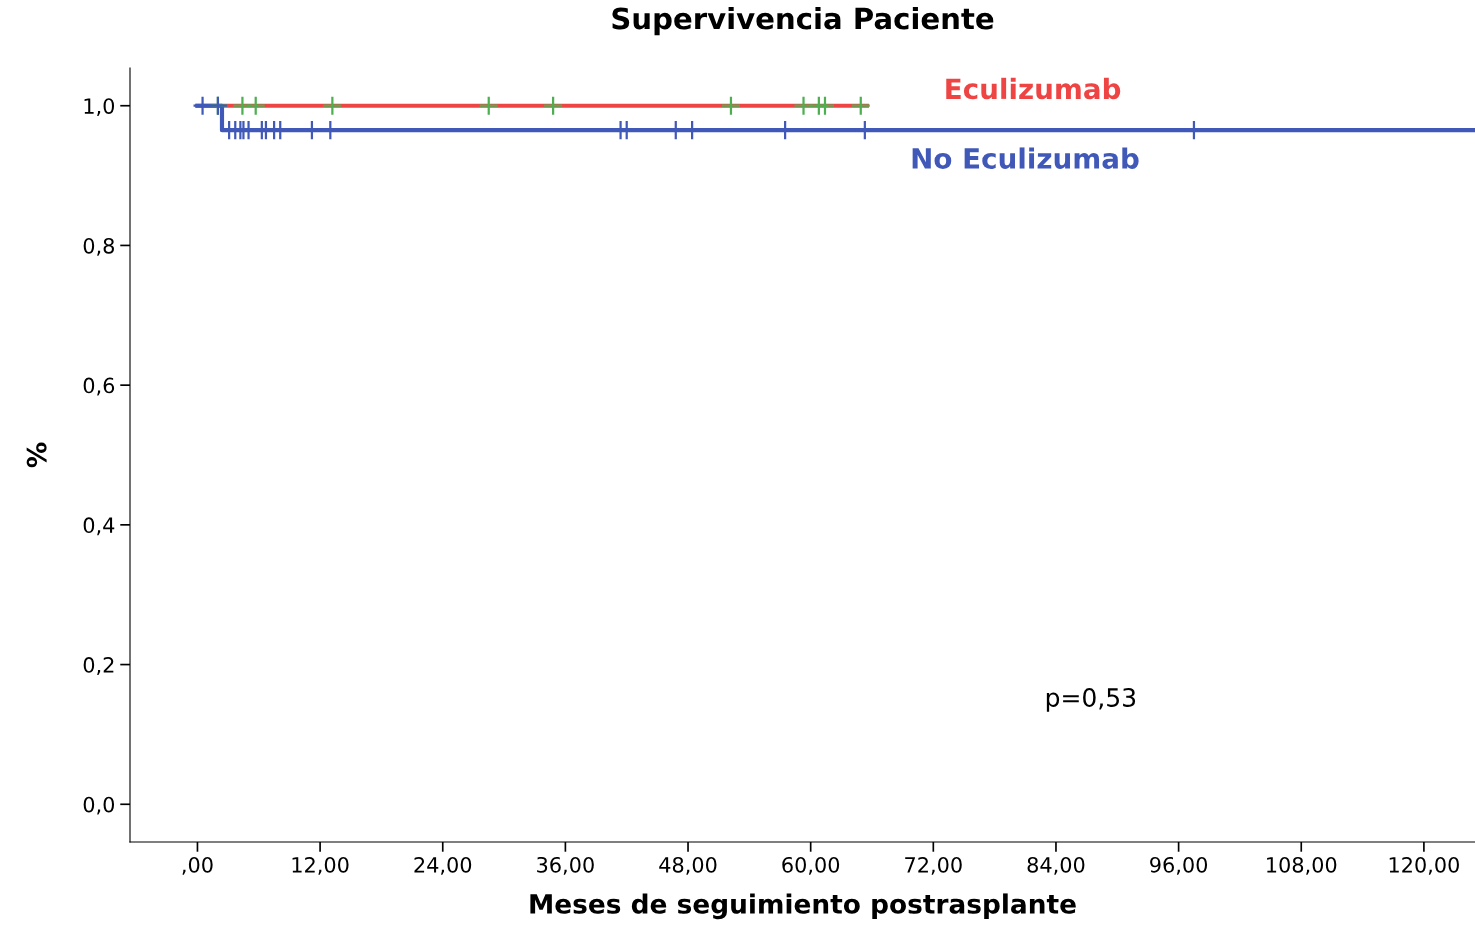 The image size is (1475, 936). What do you see at coordinates (1025, 158) in the screenshot?
I see `series-label: No Eculizumab` at bounding box center [1025, 158].